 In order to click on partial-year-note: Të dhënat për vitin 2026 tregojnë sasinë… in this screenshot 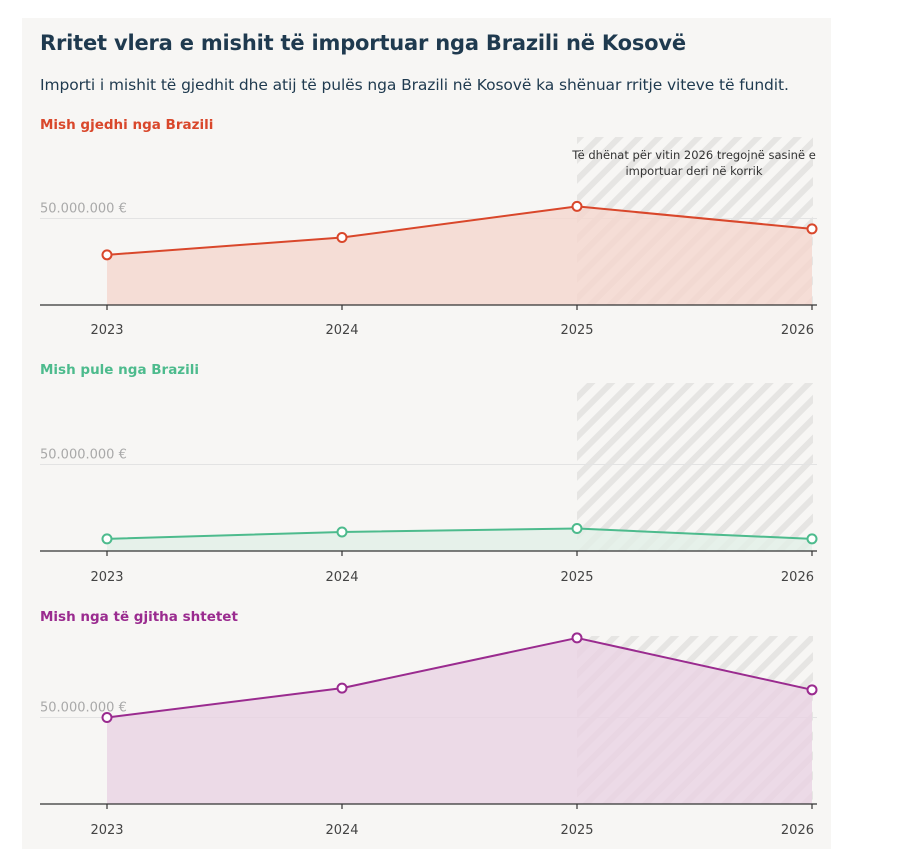, I will do `click(693, 155)`.